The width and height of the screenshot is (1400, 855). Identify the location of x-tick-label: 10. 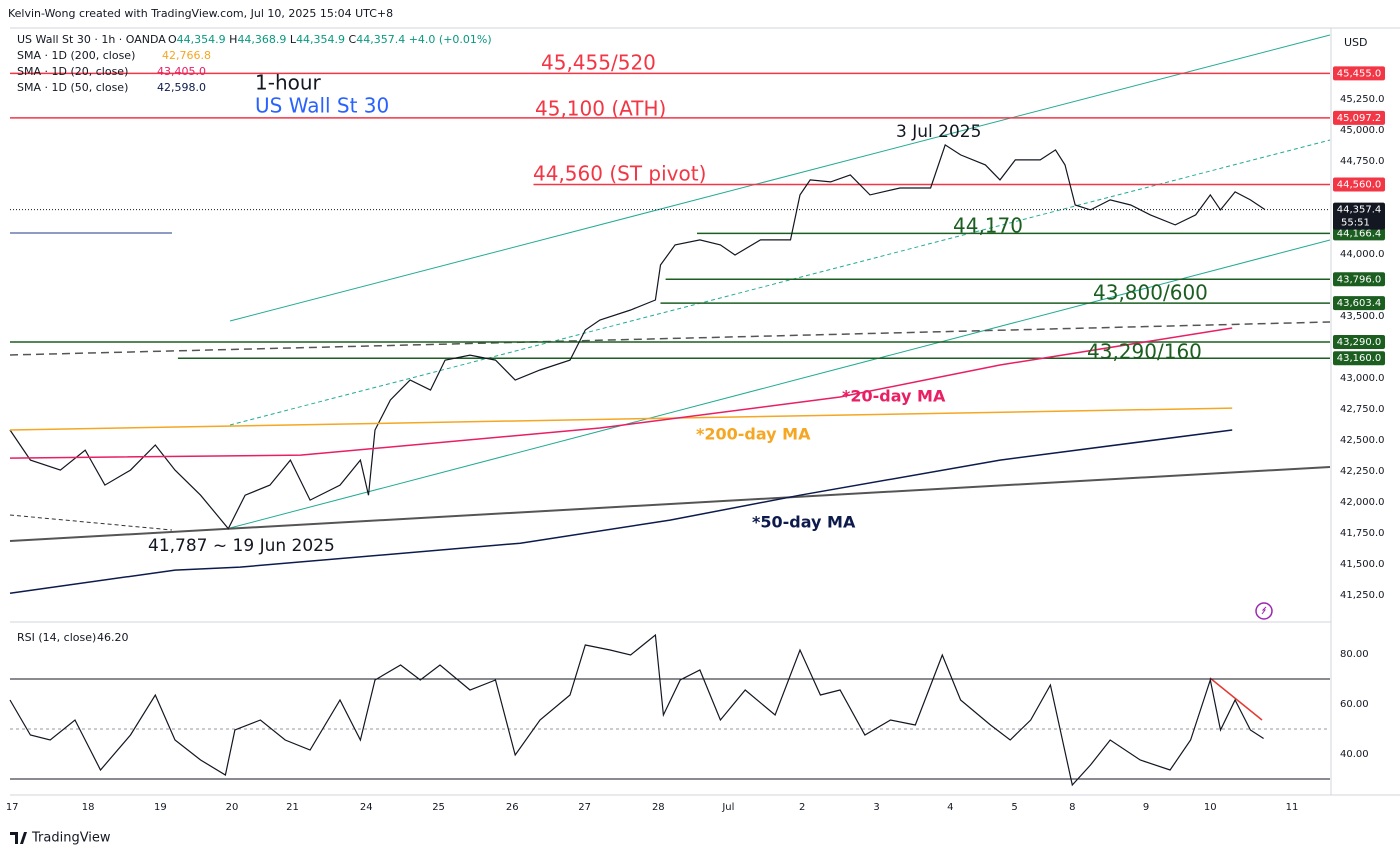
(1210, 807).